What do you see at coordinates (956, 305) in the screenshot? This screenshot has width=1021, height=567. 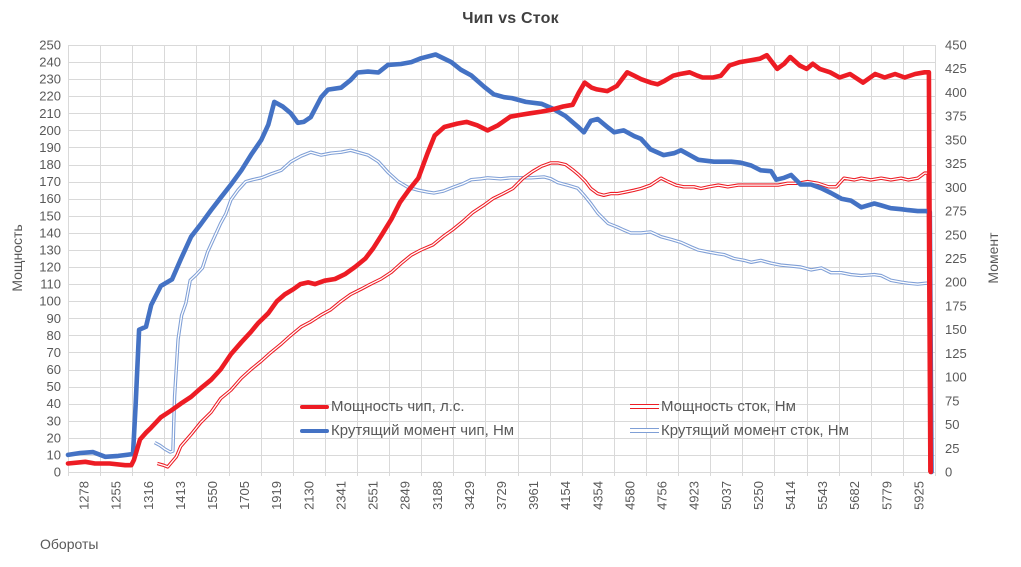 I see `svg-text: 175` at bounding box center [956, 305].